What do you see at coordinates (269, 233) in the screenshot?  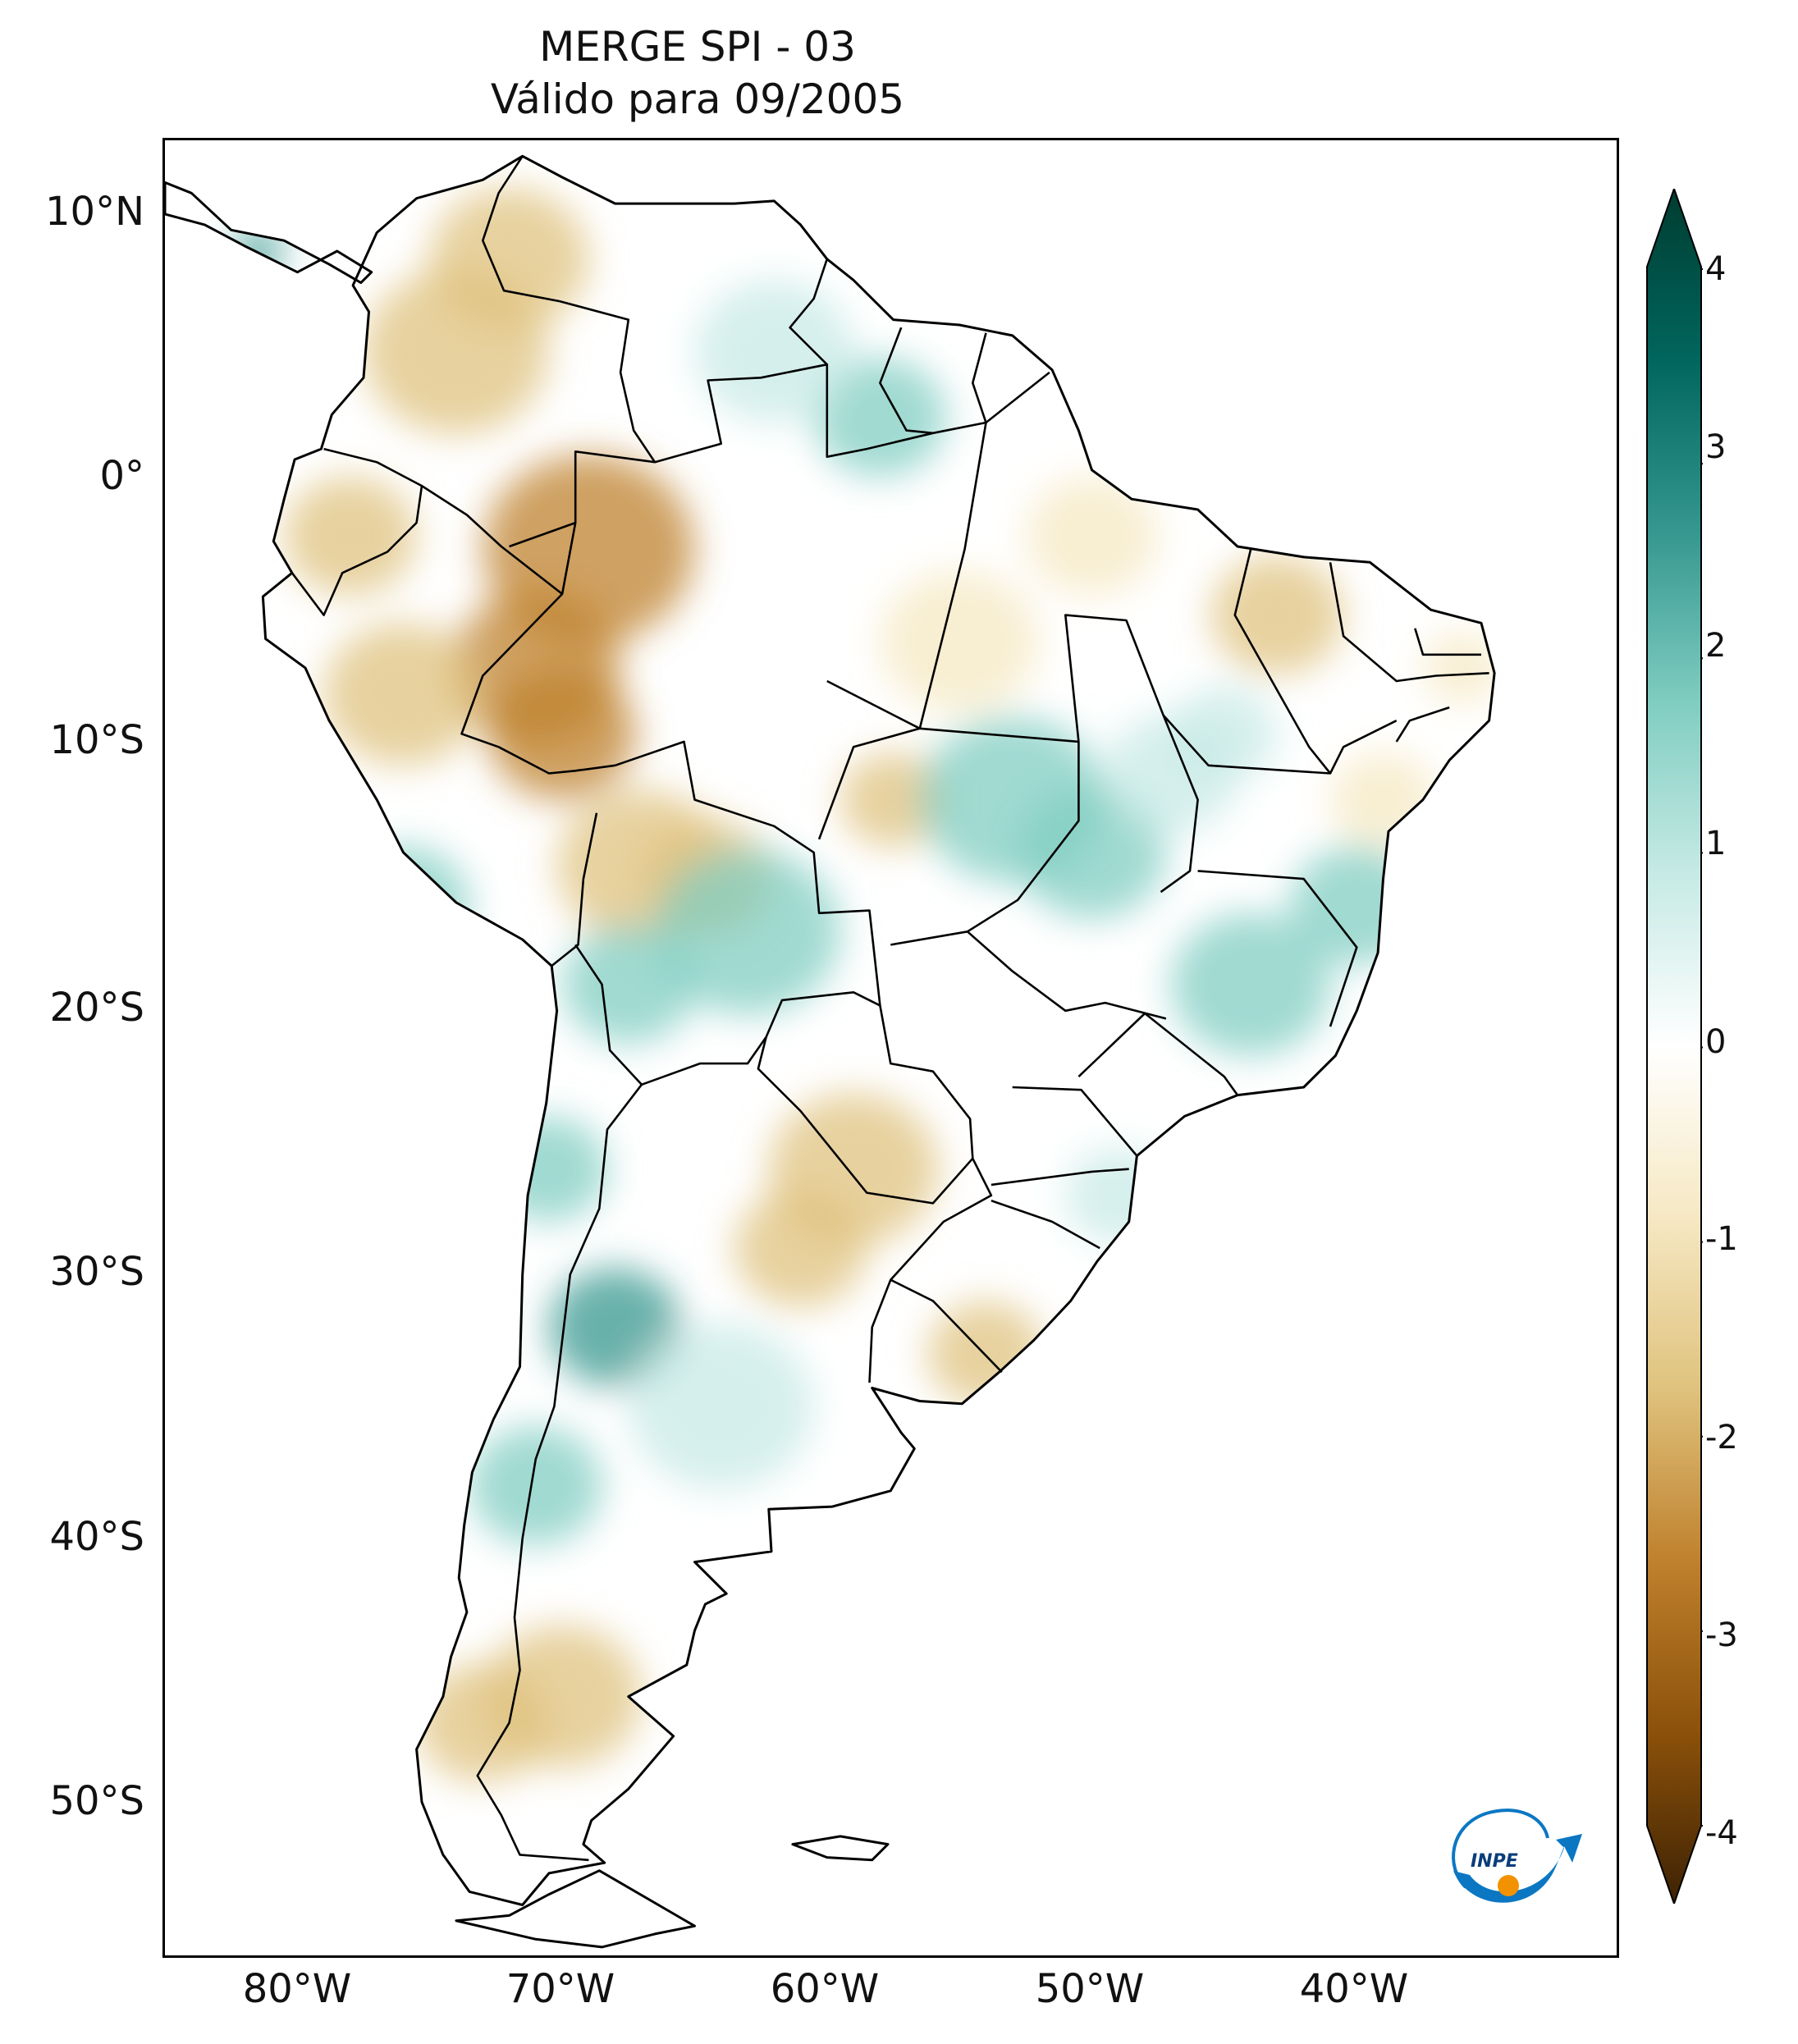 I see `central-america-outline` at bounding box center [269, 233].